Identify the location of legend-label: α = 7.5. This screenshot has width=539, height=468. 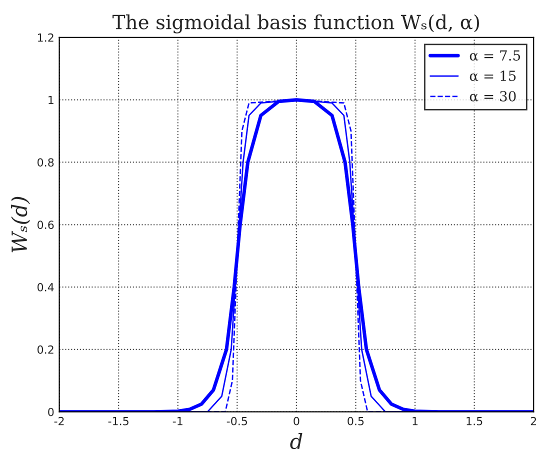
(495, 55).